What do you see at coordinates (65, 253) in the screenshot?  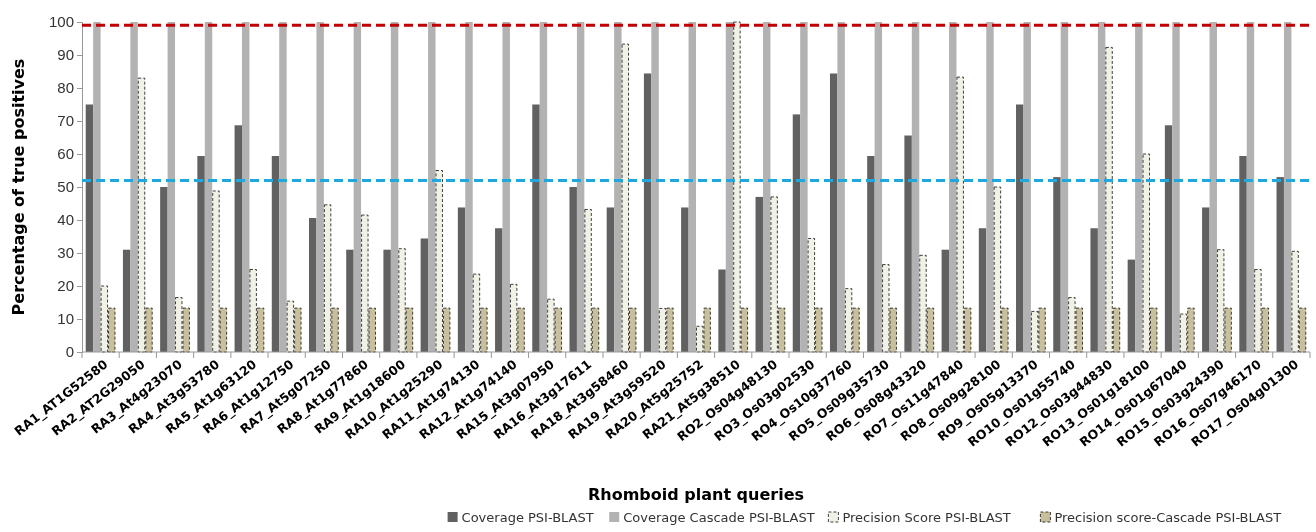 I see `y-tick-label: 30` at bounding box center [65, 253].